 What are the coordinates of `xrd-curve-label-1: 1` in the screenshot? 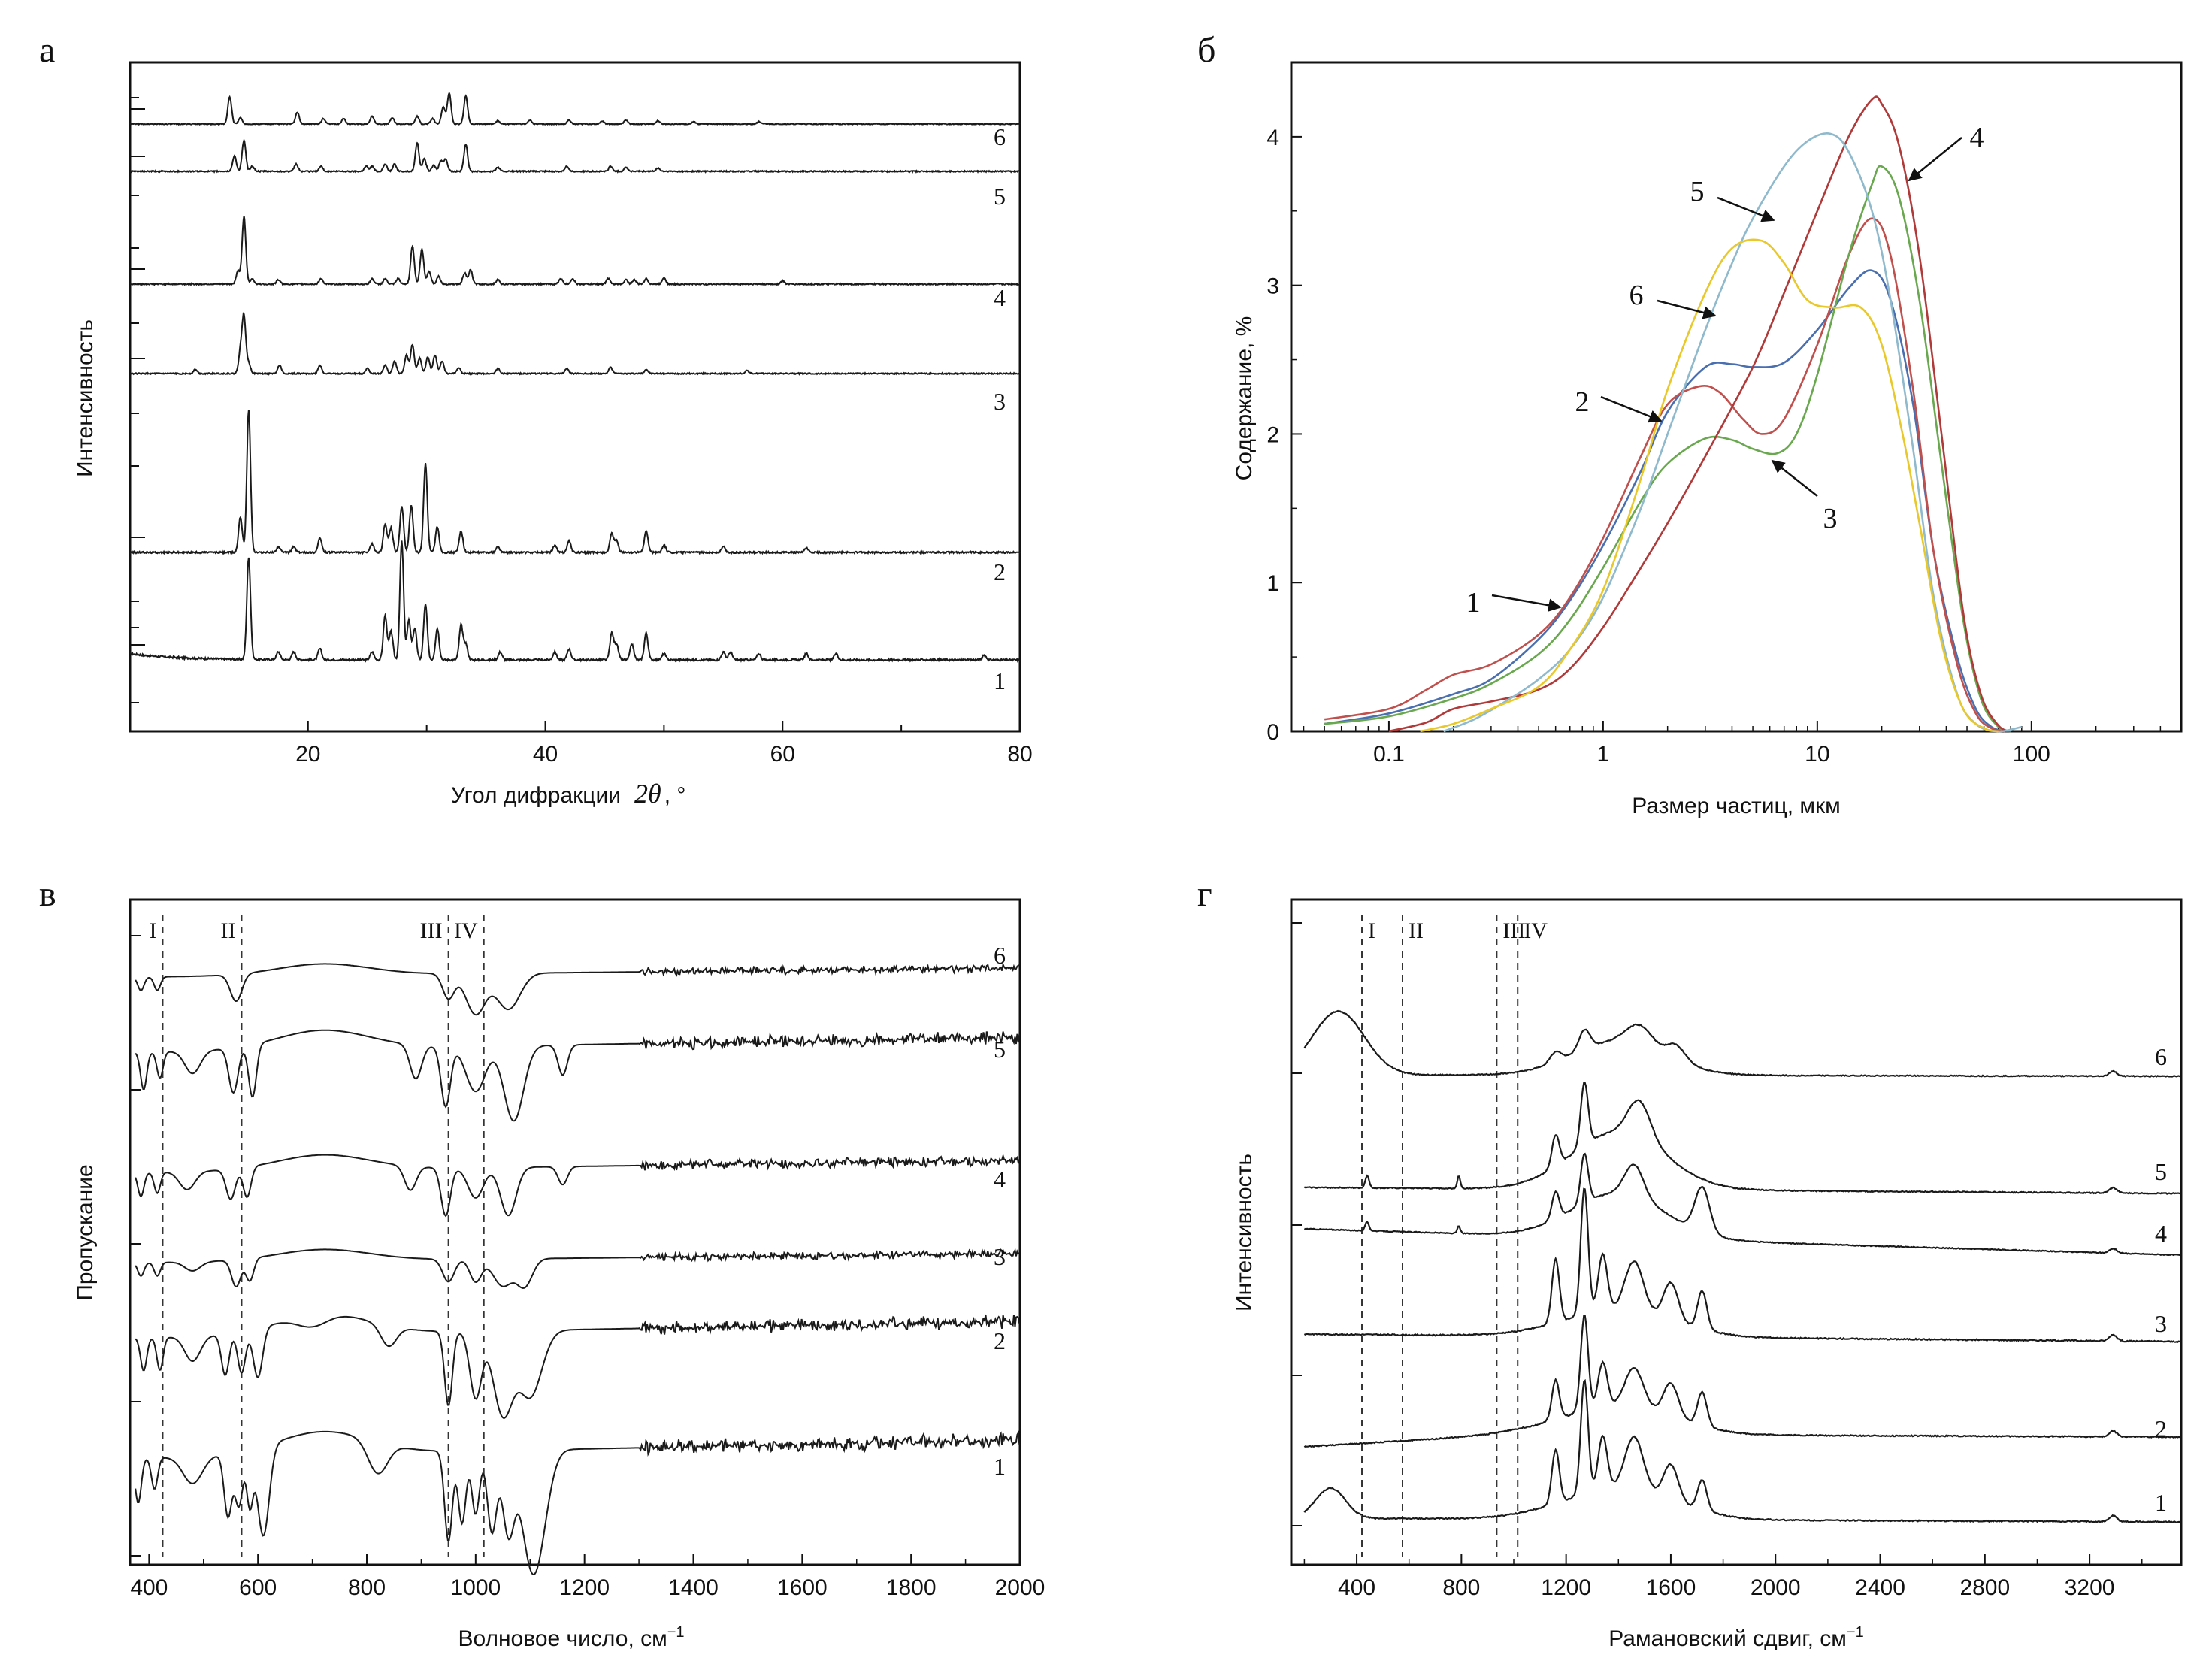 It's located at (1000, 681).